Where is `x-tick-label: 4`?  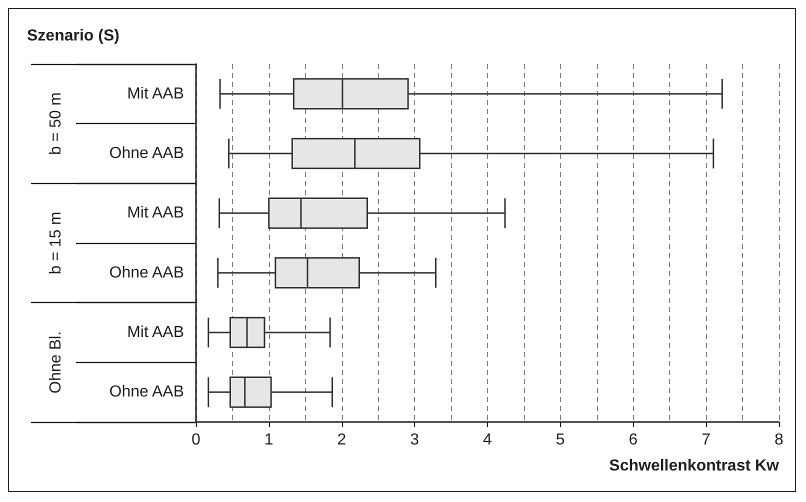
x-tick-label: 4 is located at coordinates (487, 440).